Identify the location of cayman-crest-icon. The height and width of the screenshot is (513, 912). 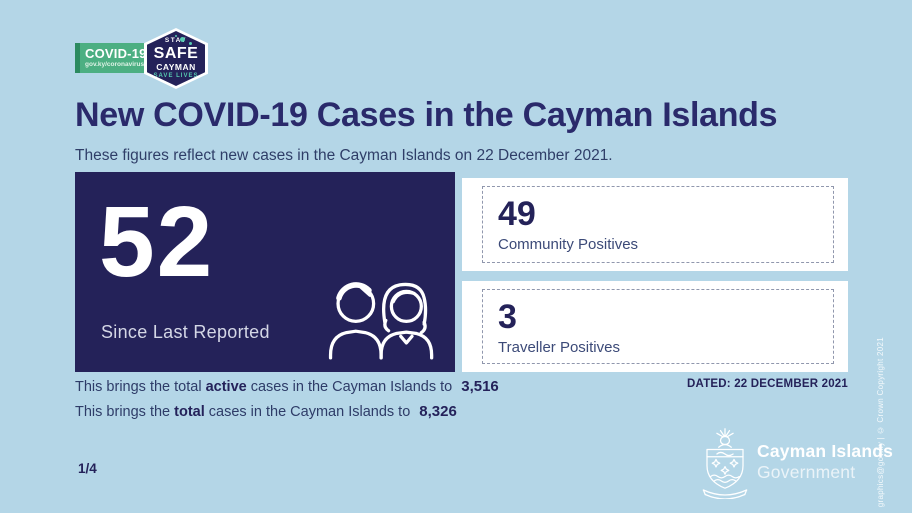
(725, 463).